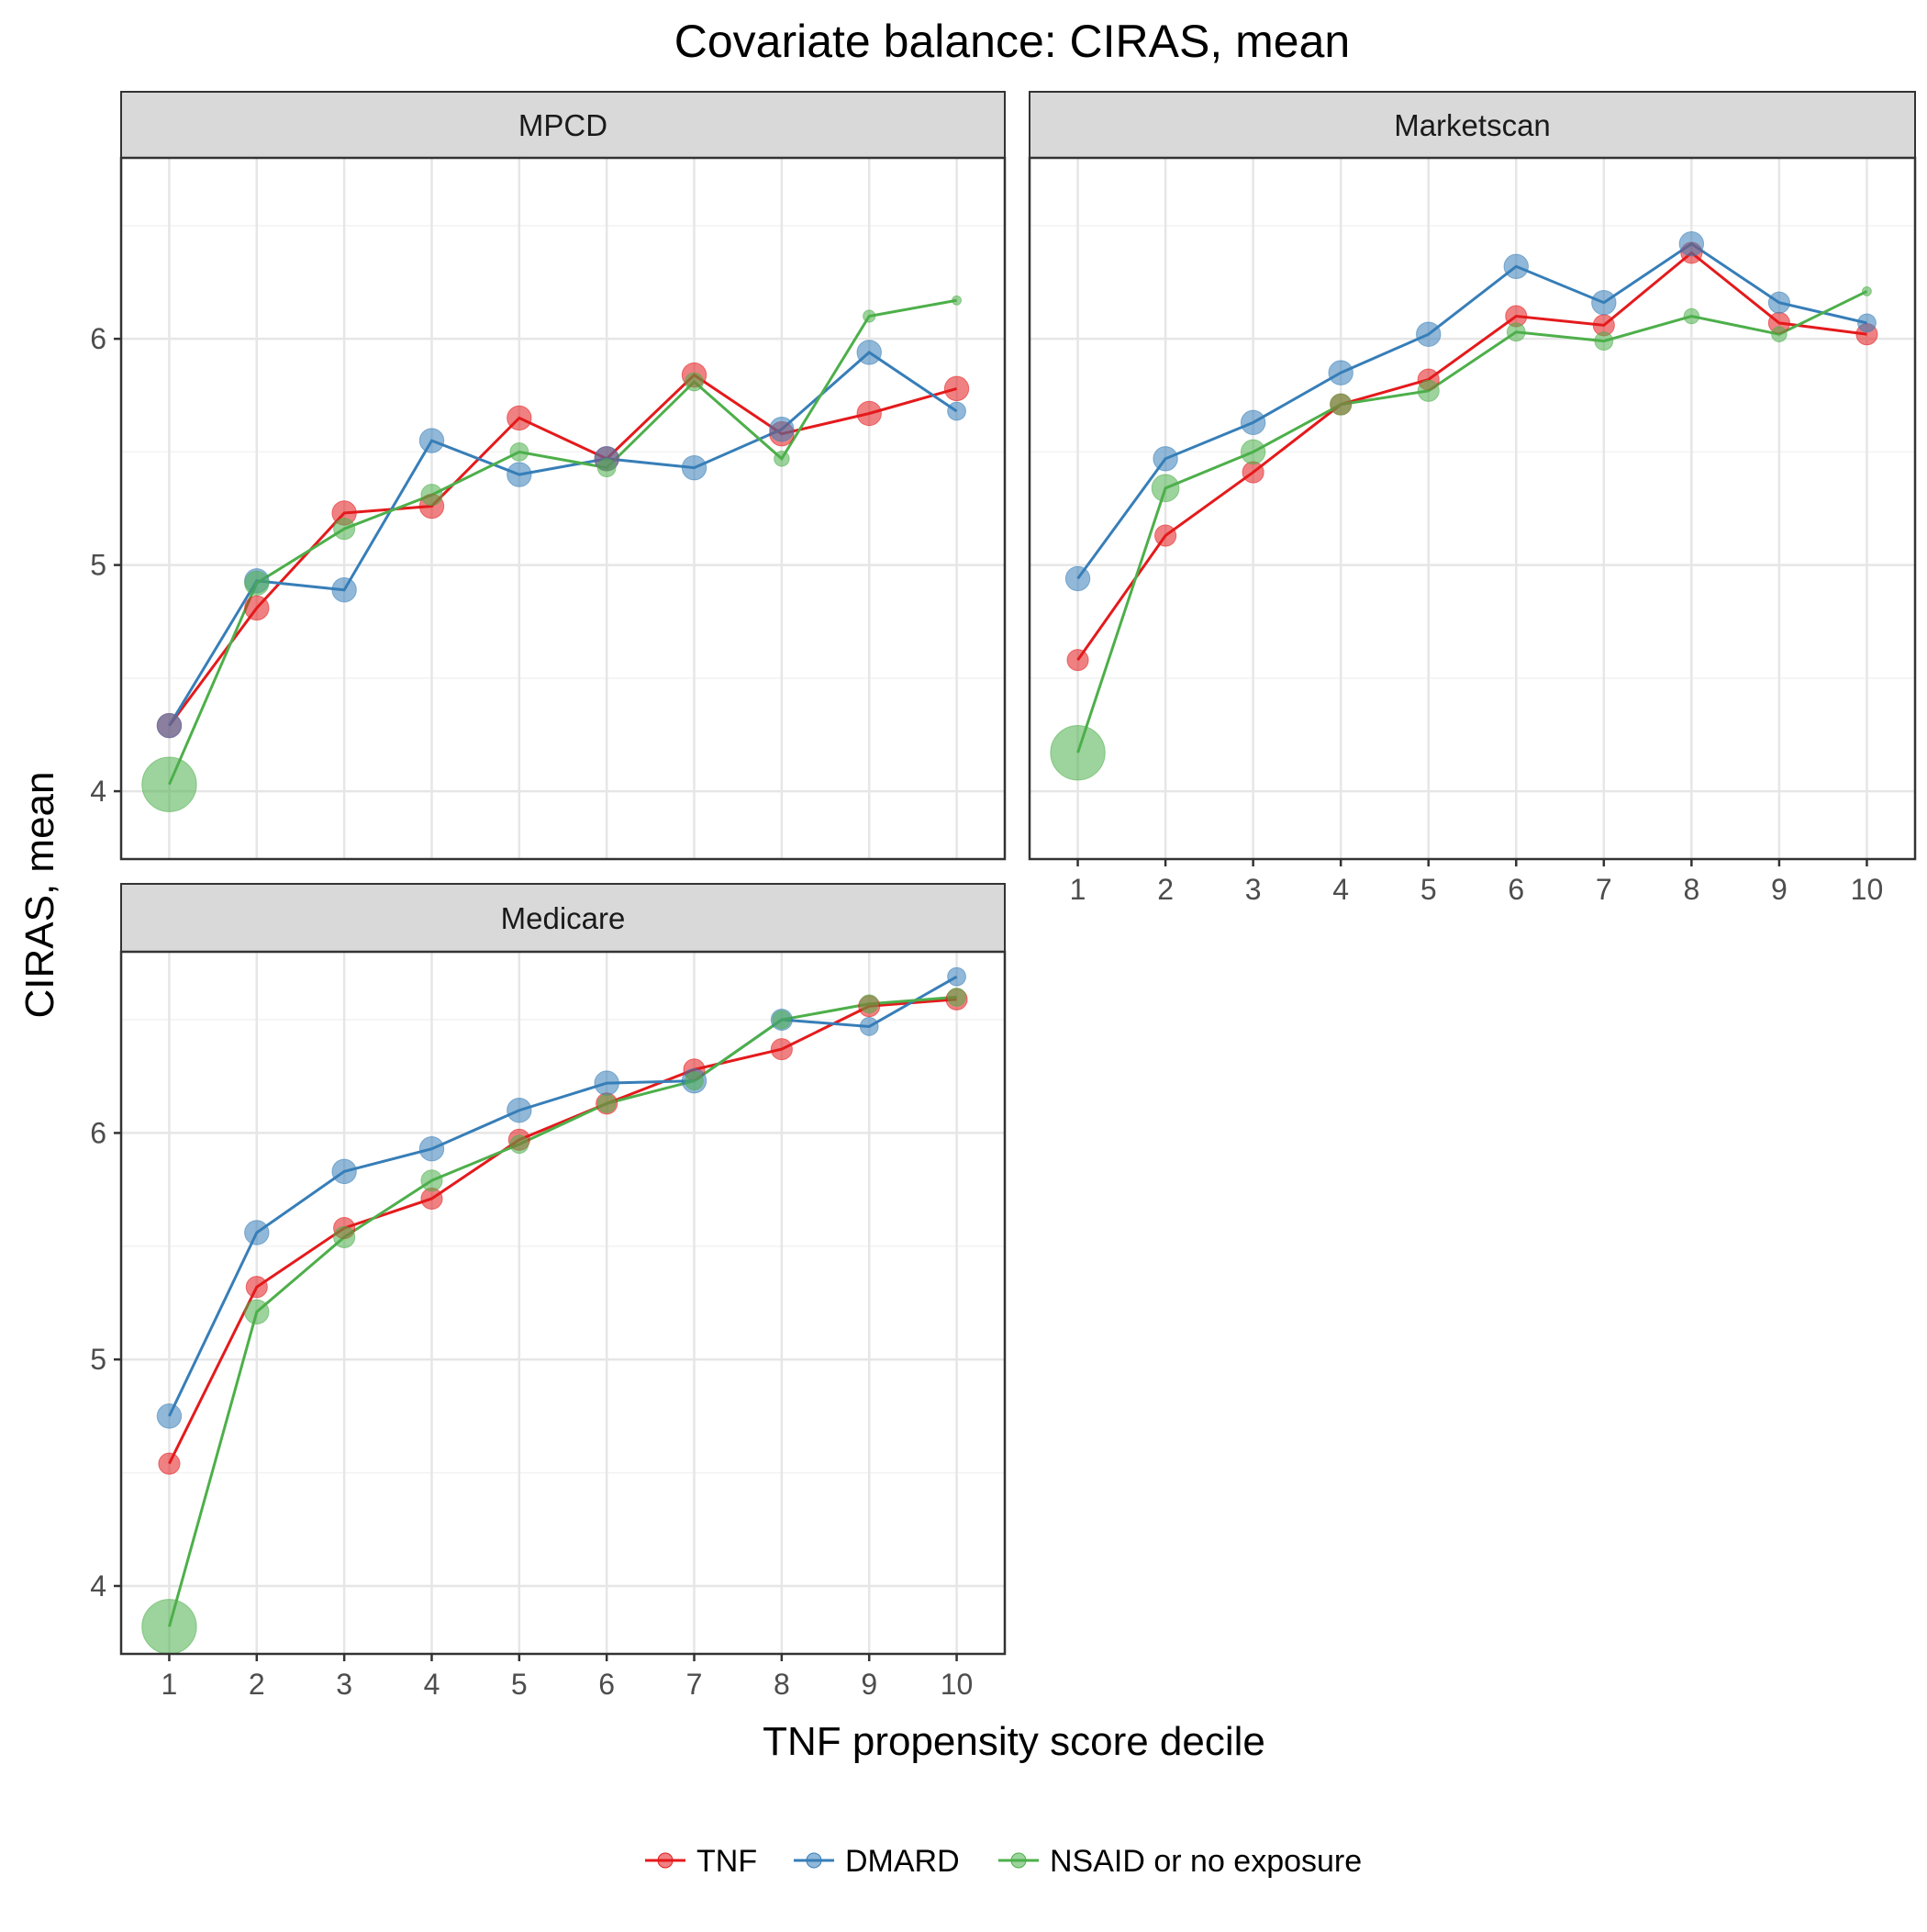  What do you see at coordinates (1206, 1861) in the screenshot?
I see `legend-label: NSAID or no exposure` at bounding box center [1206, 1861].